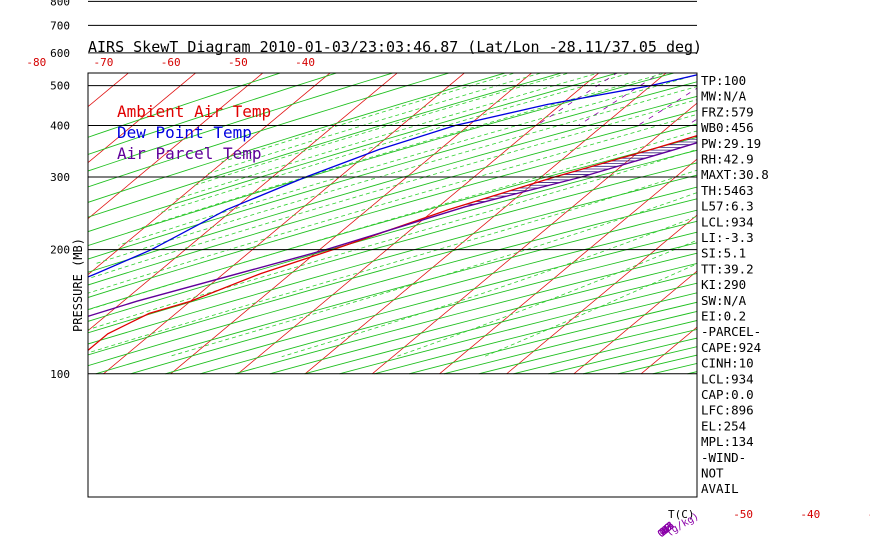  What do you see at coordinates (731, 347) in the screenshot?
I see `index-entry: CAPE:924` at bounding box center [731, 347].